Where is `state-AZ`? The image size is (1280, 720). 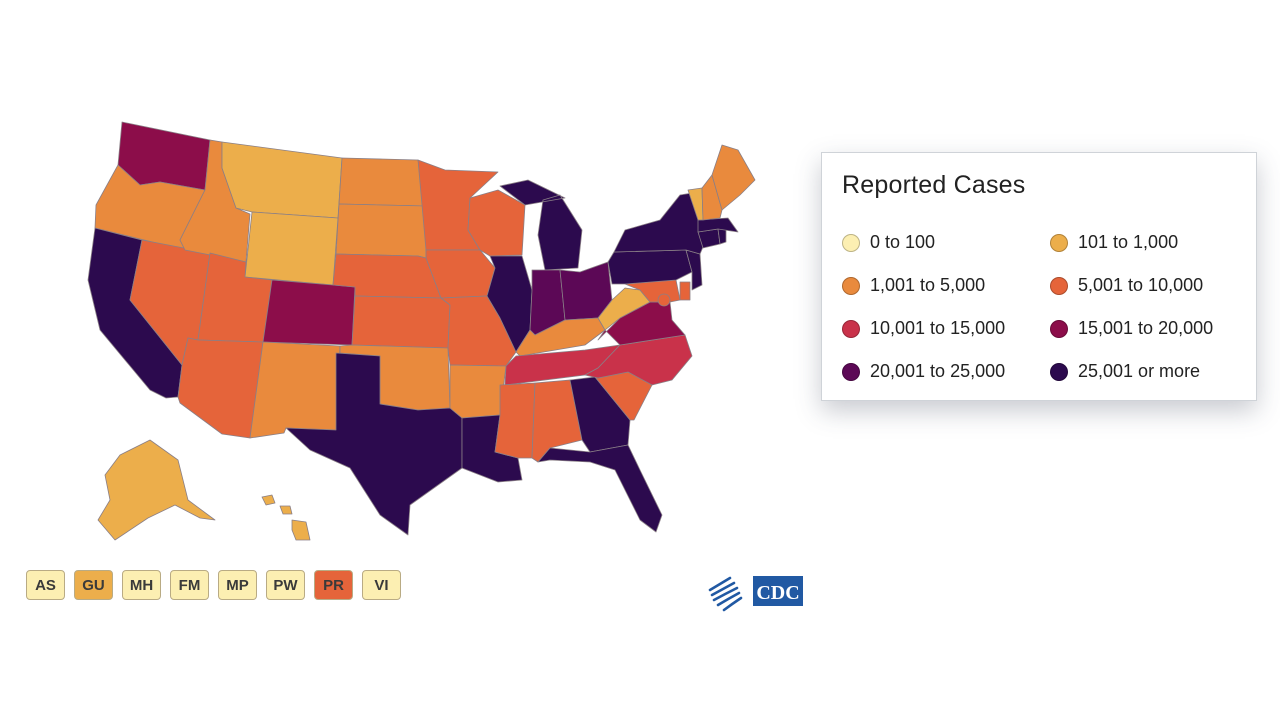 state-AZ is located at coordinates (220, 388).